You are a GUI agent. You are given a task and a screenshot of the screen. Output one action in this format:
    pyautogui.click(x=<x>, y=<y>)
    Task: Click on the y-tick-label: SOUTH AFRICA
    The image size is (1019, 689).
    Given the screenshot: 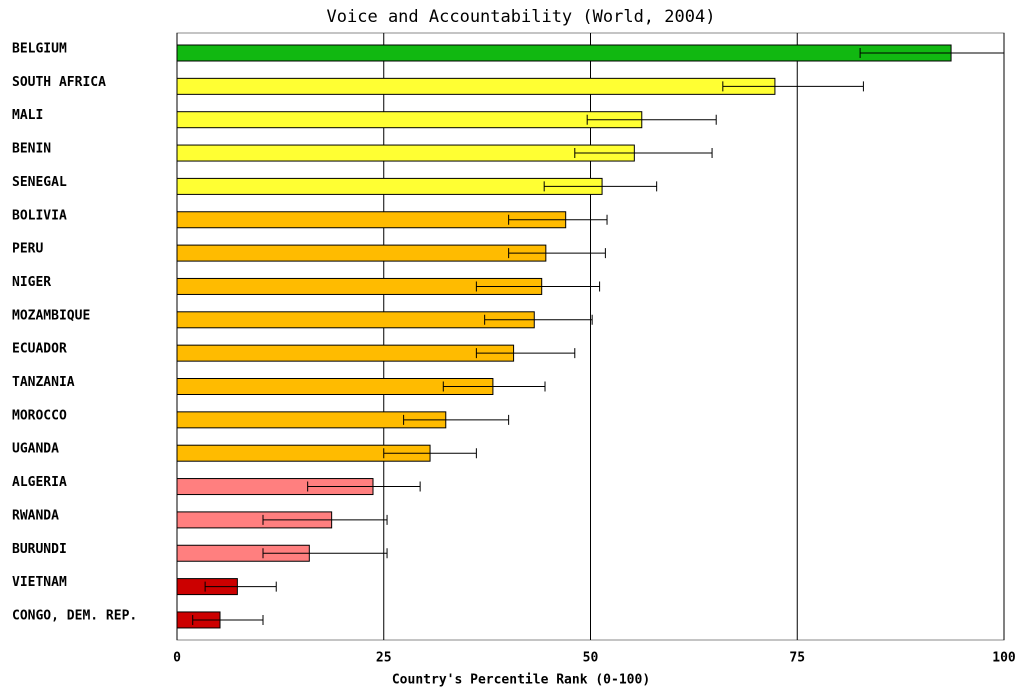 What is the action you would take?
    pyautogui.click(x=59, y=82)
    